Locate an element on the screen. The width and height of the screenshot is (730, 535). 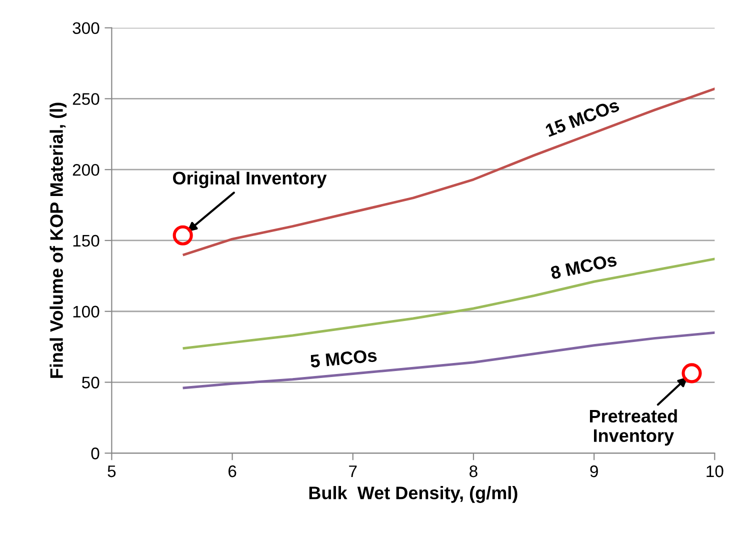
x-tick-label: 7 is located at coordinates (353, 472).